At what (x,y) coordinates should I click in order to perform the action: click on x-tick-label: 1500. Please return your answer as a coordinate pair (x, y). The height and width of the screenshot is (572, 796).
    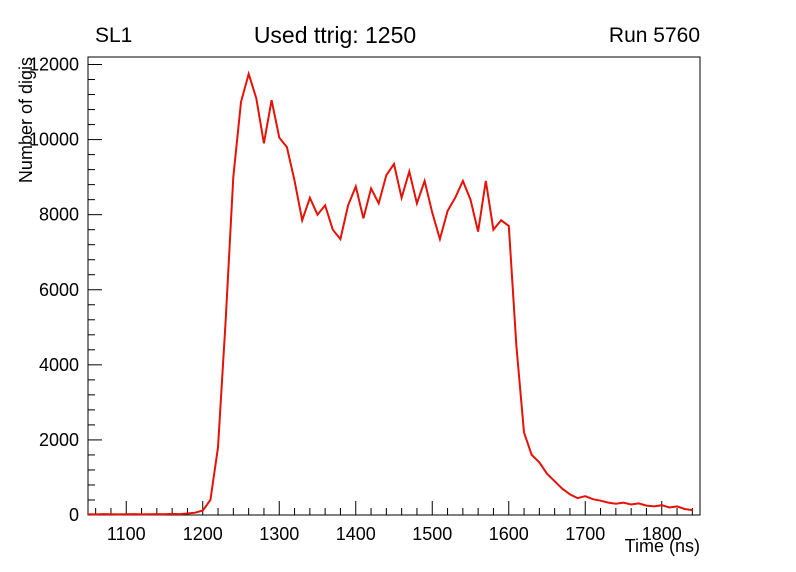
    Looking at the image, I should click on (432, 534).